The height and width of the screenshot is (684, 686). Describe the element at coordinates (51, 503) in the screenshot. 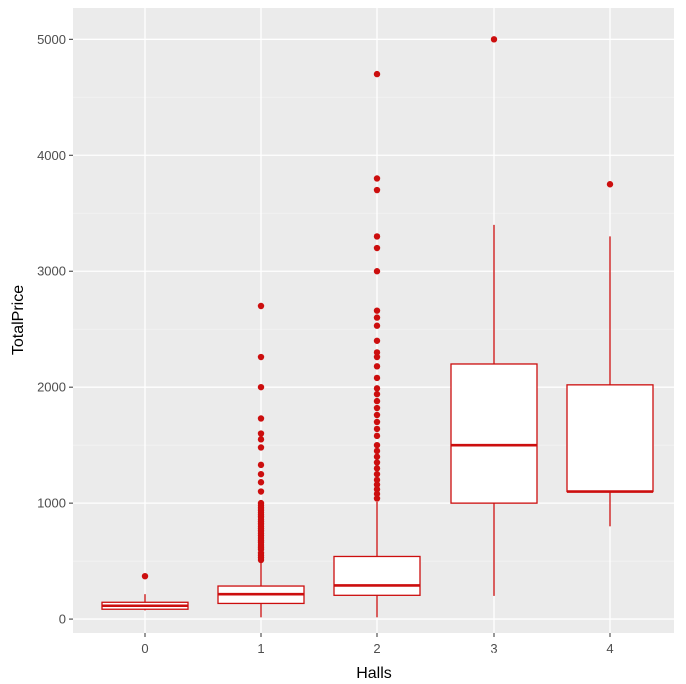

I see `y-tick-label: 1000` at that location.